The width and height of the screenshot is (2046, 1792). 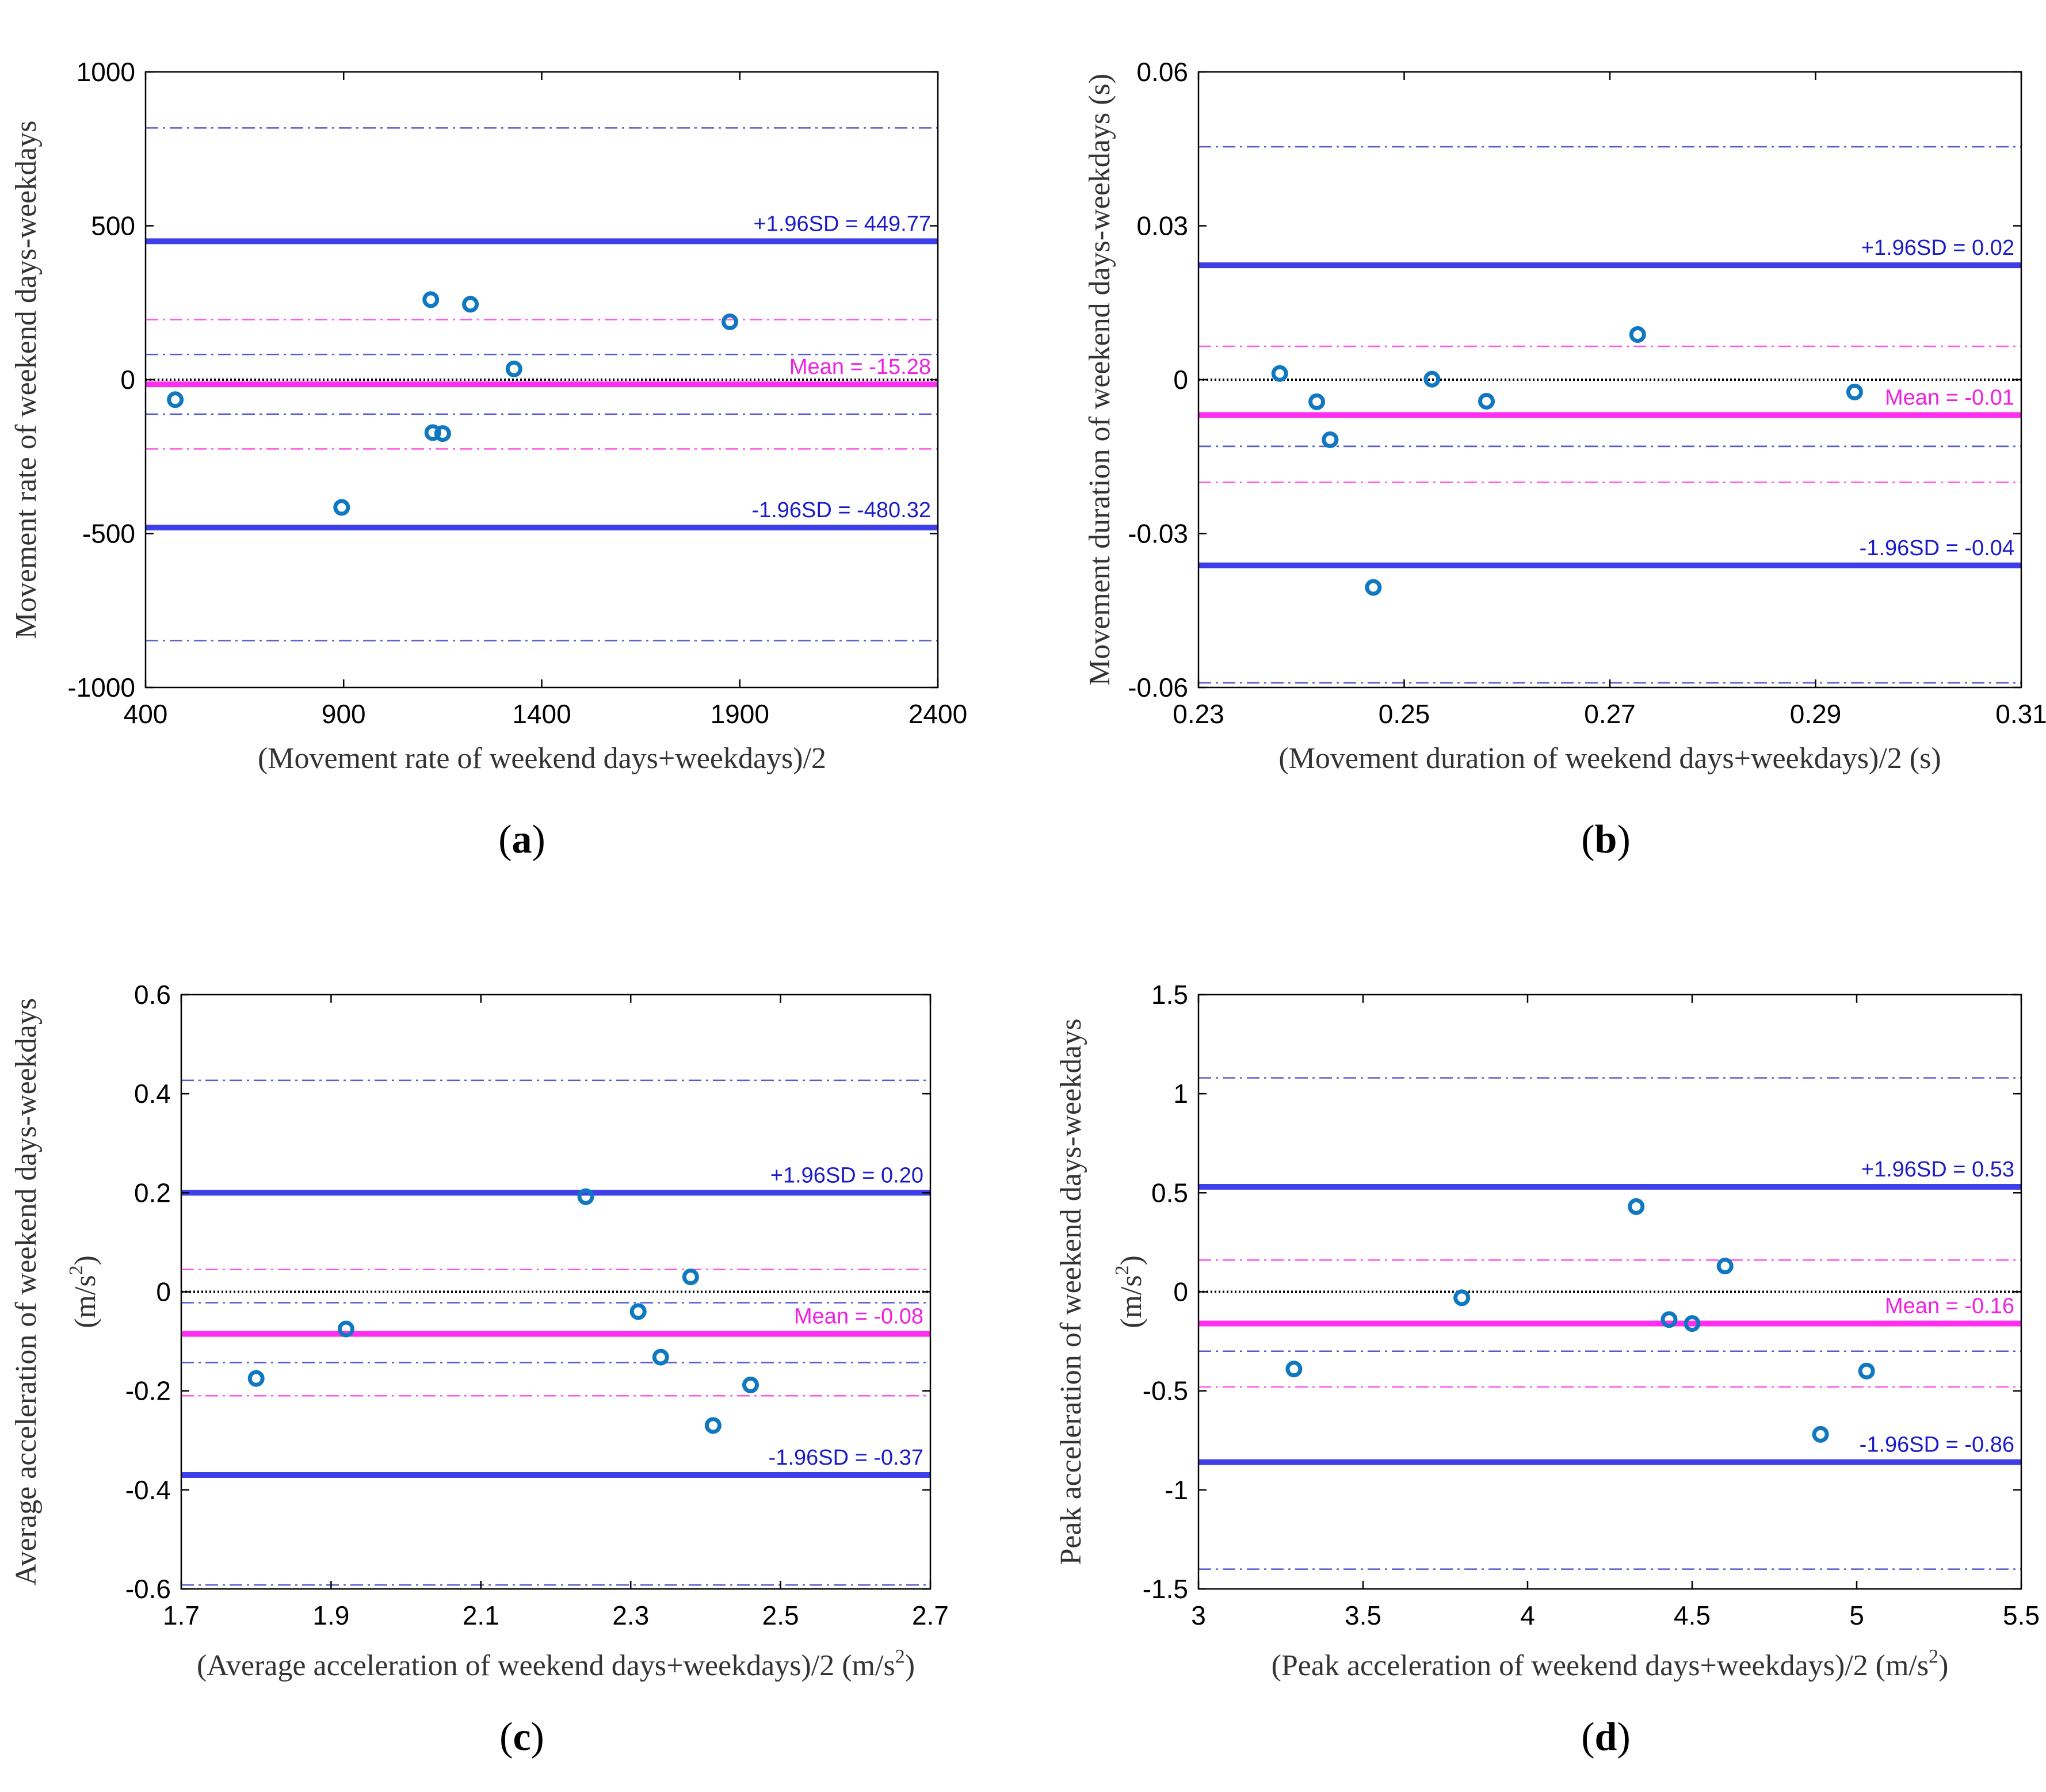 I want to click on y-tick-label: -0.5, so click(x=1165, y=1391).